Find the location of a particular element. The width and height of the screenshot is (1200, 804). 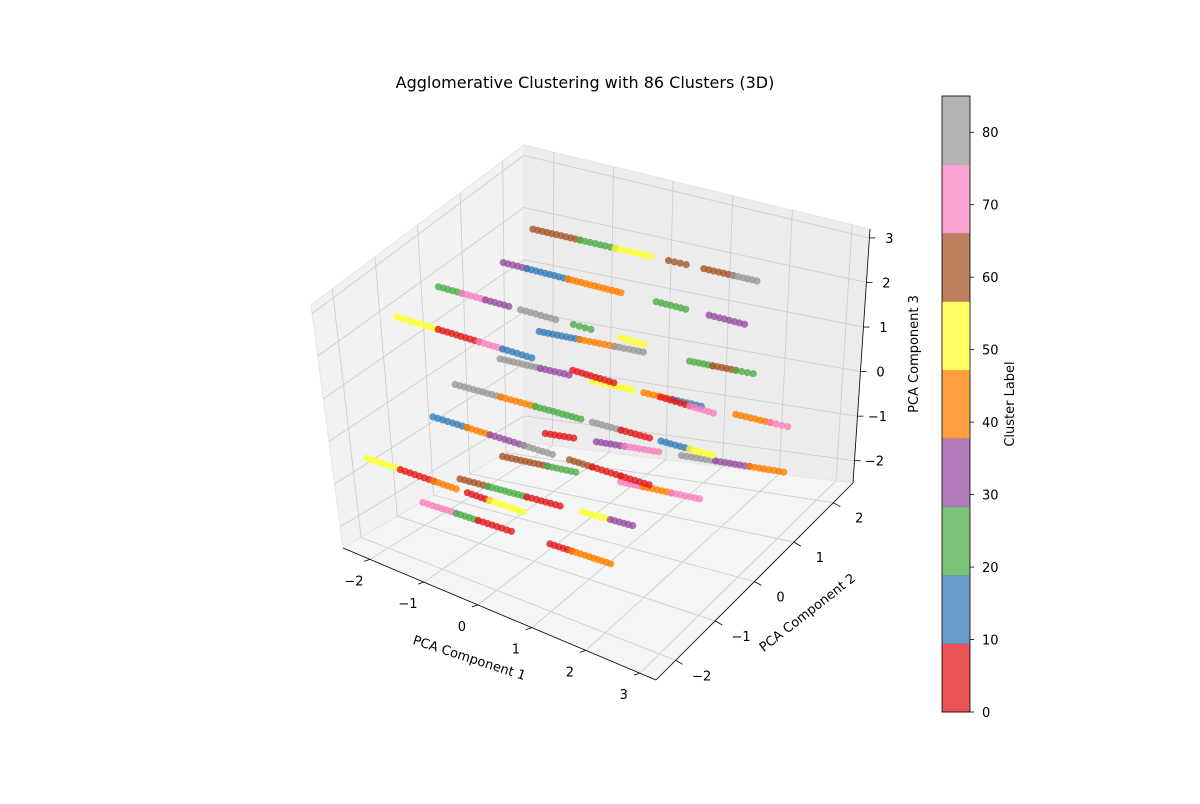

colorbar-frame is located at coordinates (956, 404).